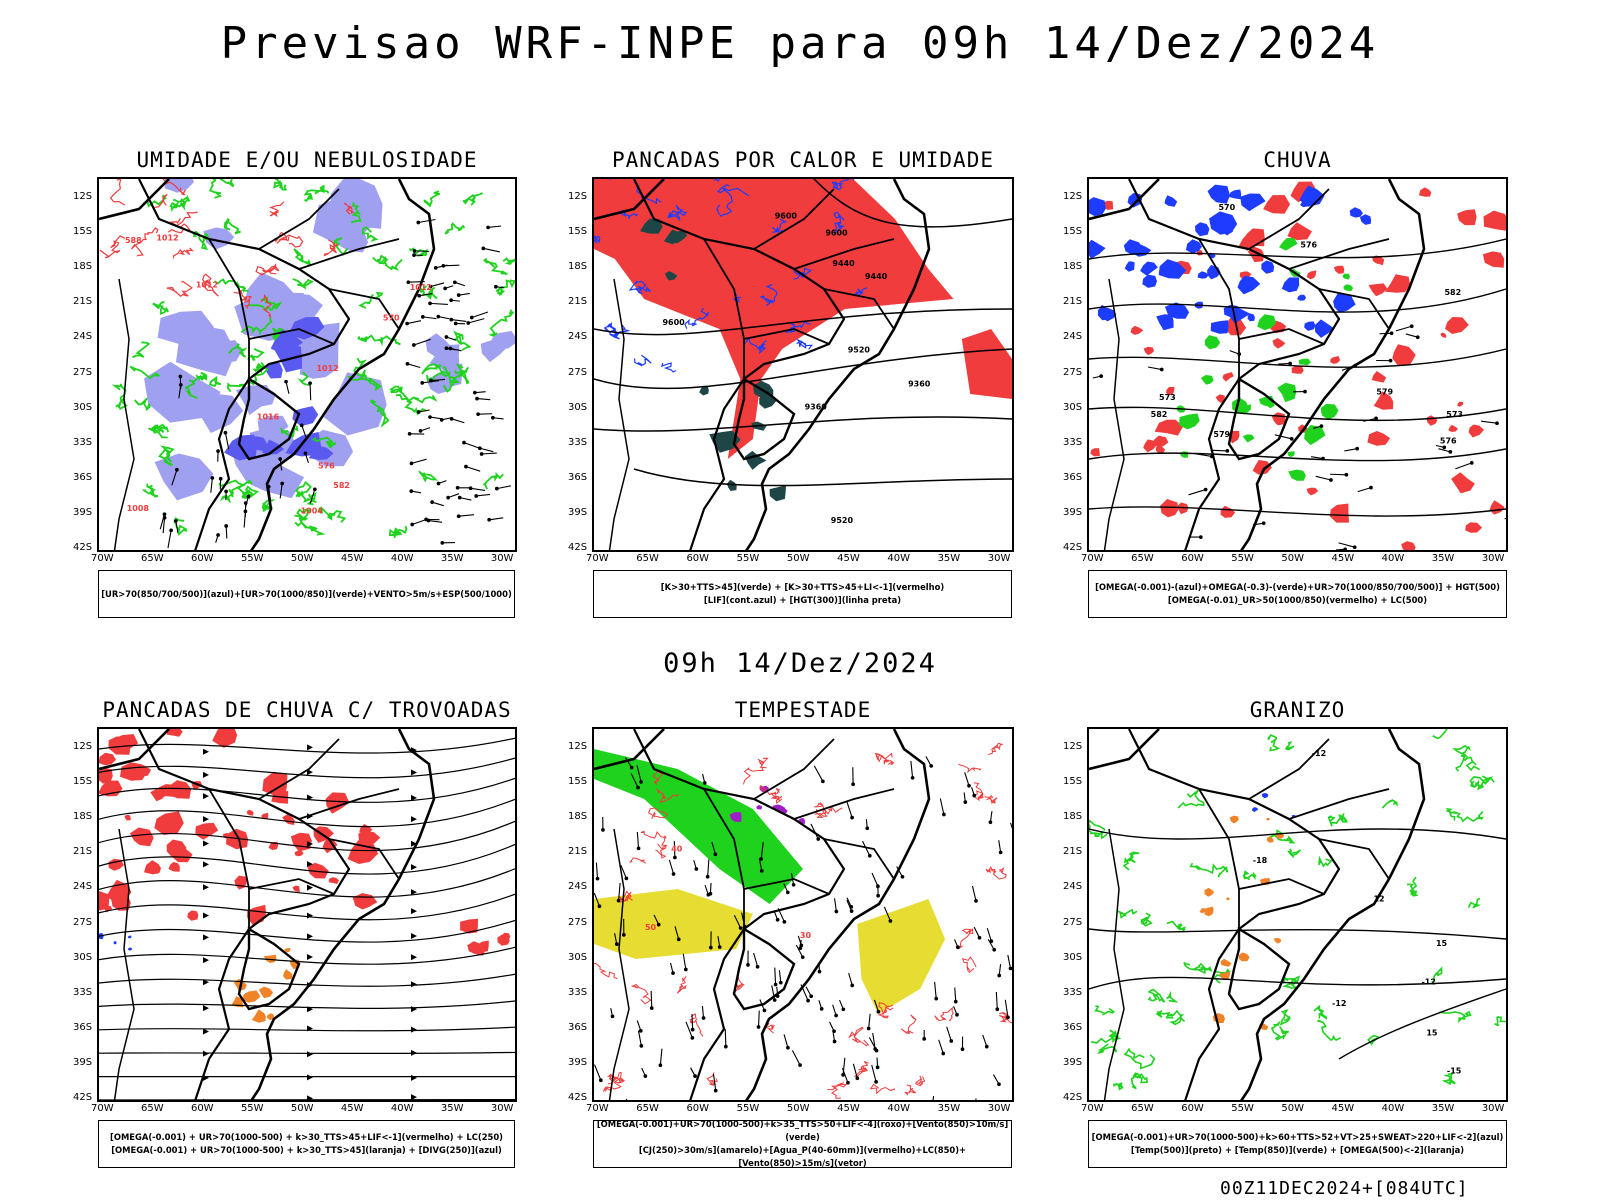  What do you see at coordinates (1265, 359) in the screenshot?
I see `rain-green` at bounding box center [1265, 359].